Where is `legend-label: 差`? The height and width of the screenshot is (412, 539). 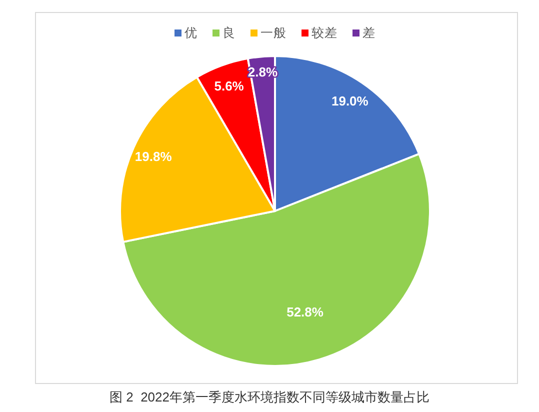 legend-label: 差 is located at coordinates (369, 33).